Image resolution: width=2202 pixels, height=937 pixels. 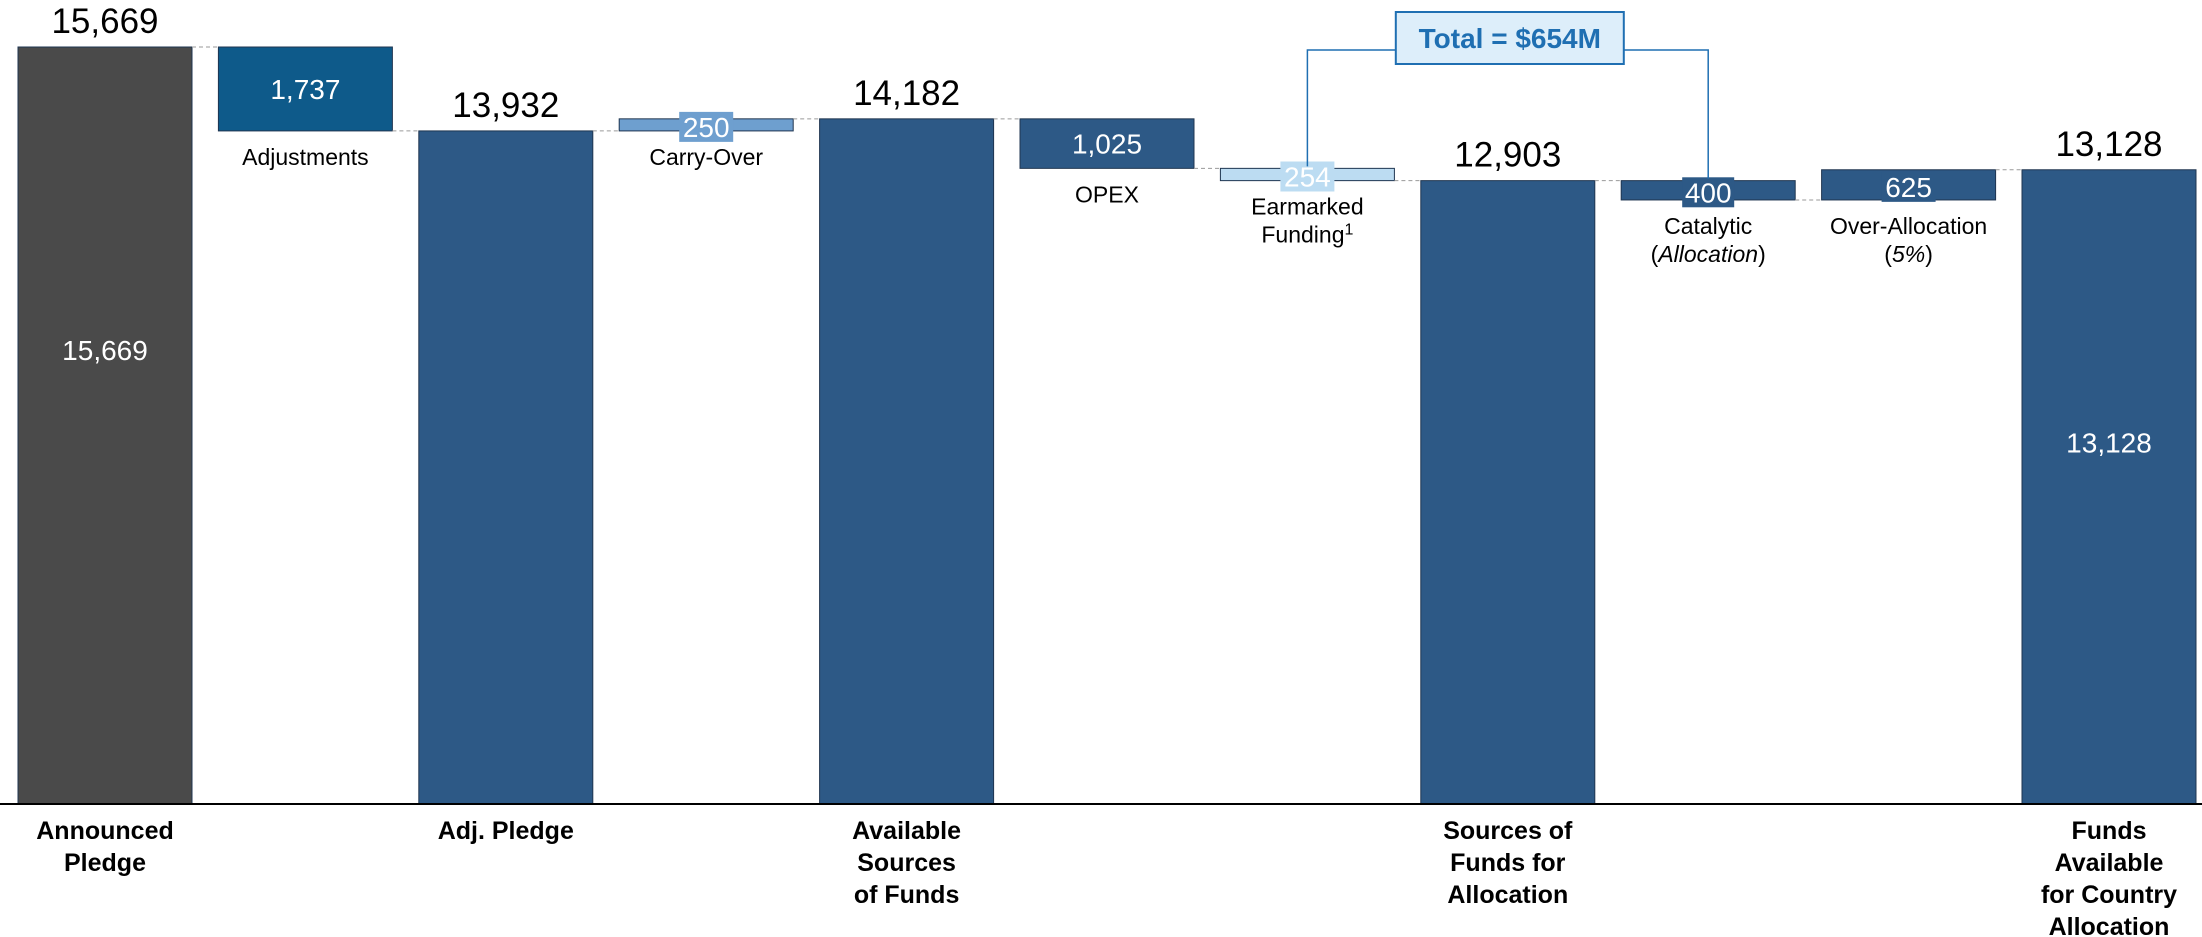 I want to click on category-label-funds-country: Funds, so click(x=2109, y=831).